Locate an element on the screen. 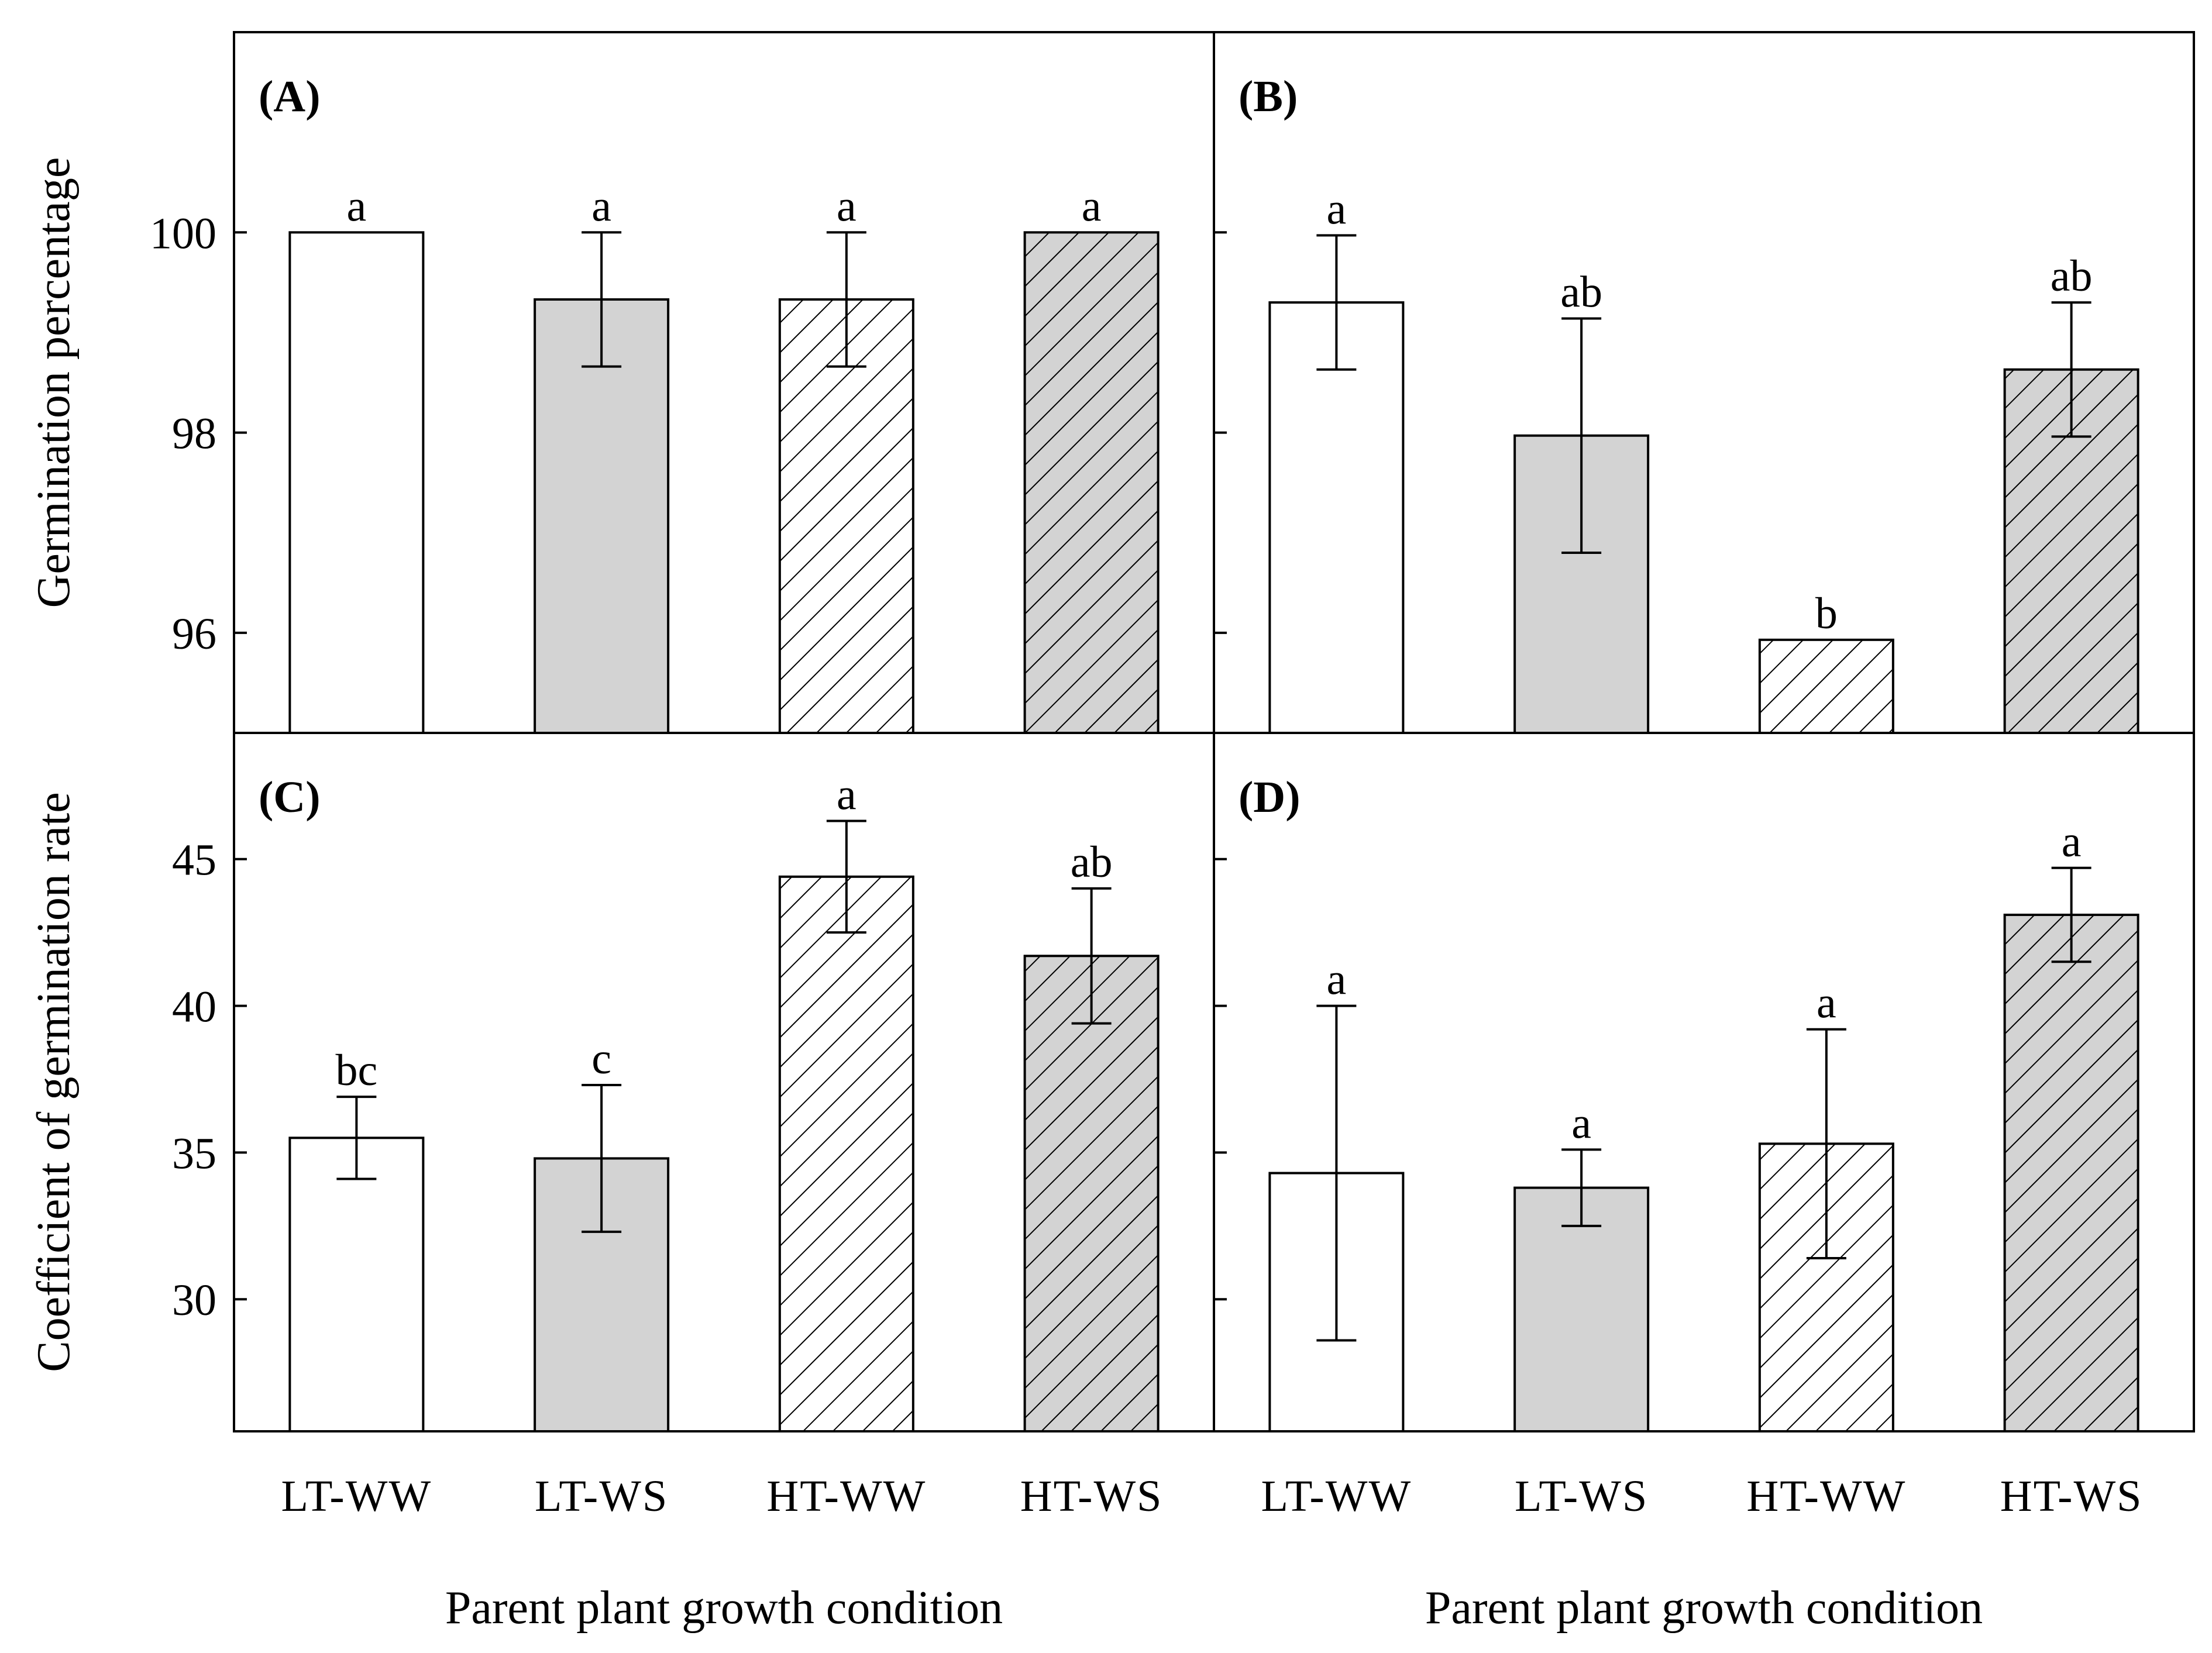 The image size is (2212, 1653). y-tick-label: 96 is located at coordinates (194, 634).